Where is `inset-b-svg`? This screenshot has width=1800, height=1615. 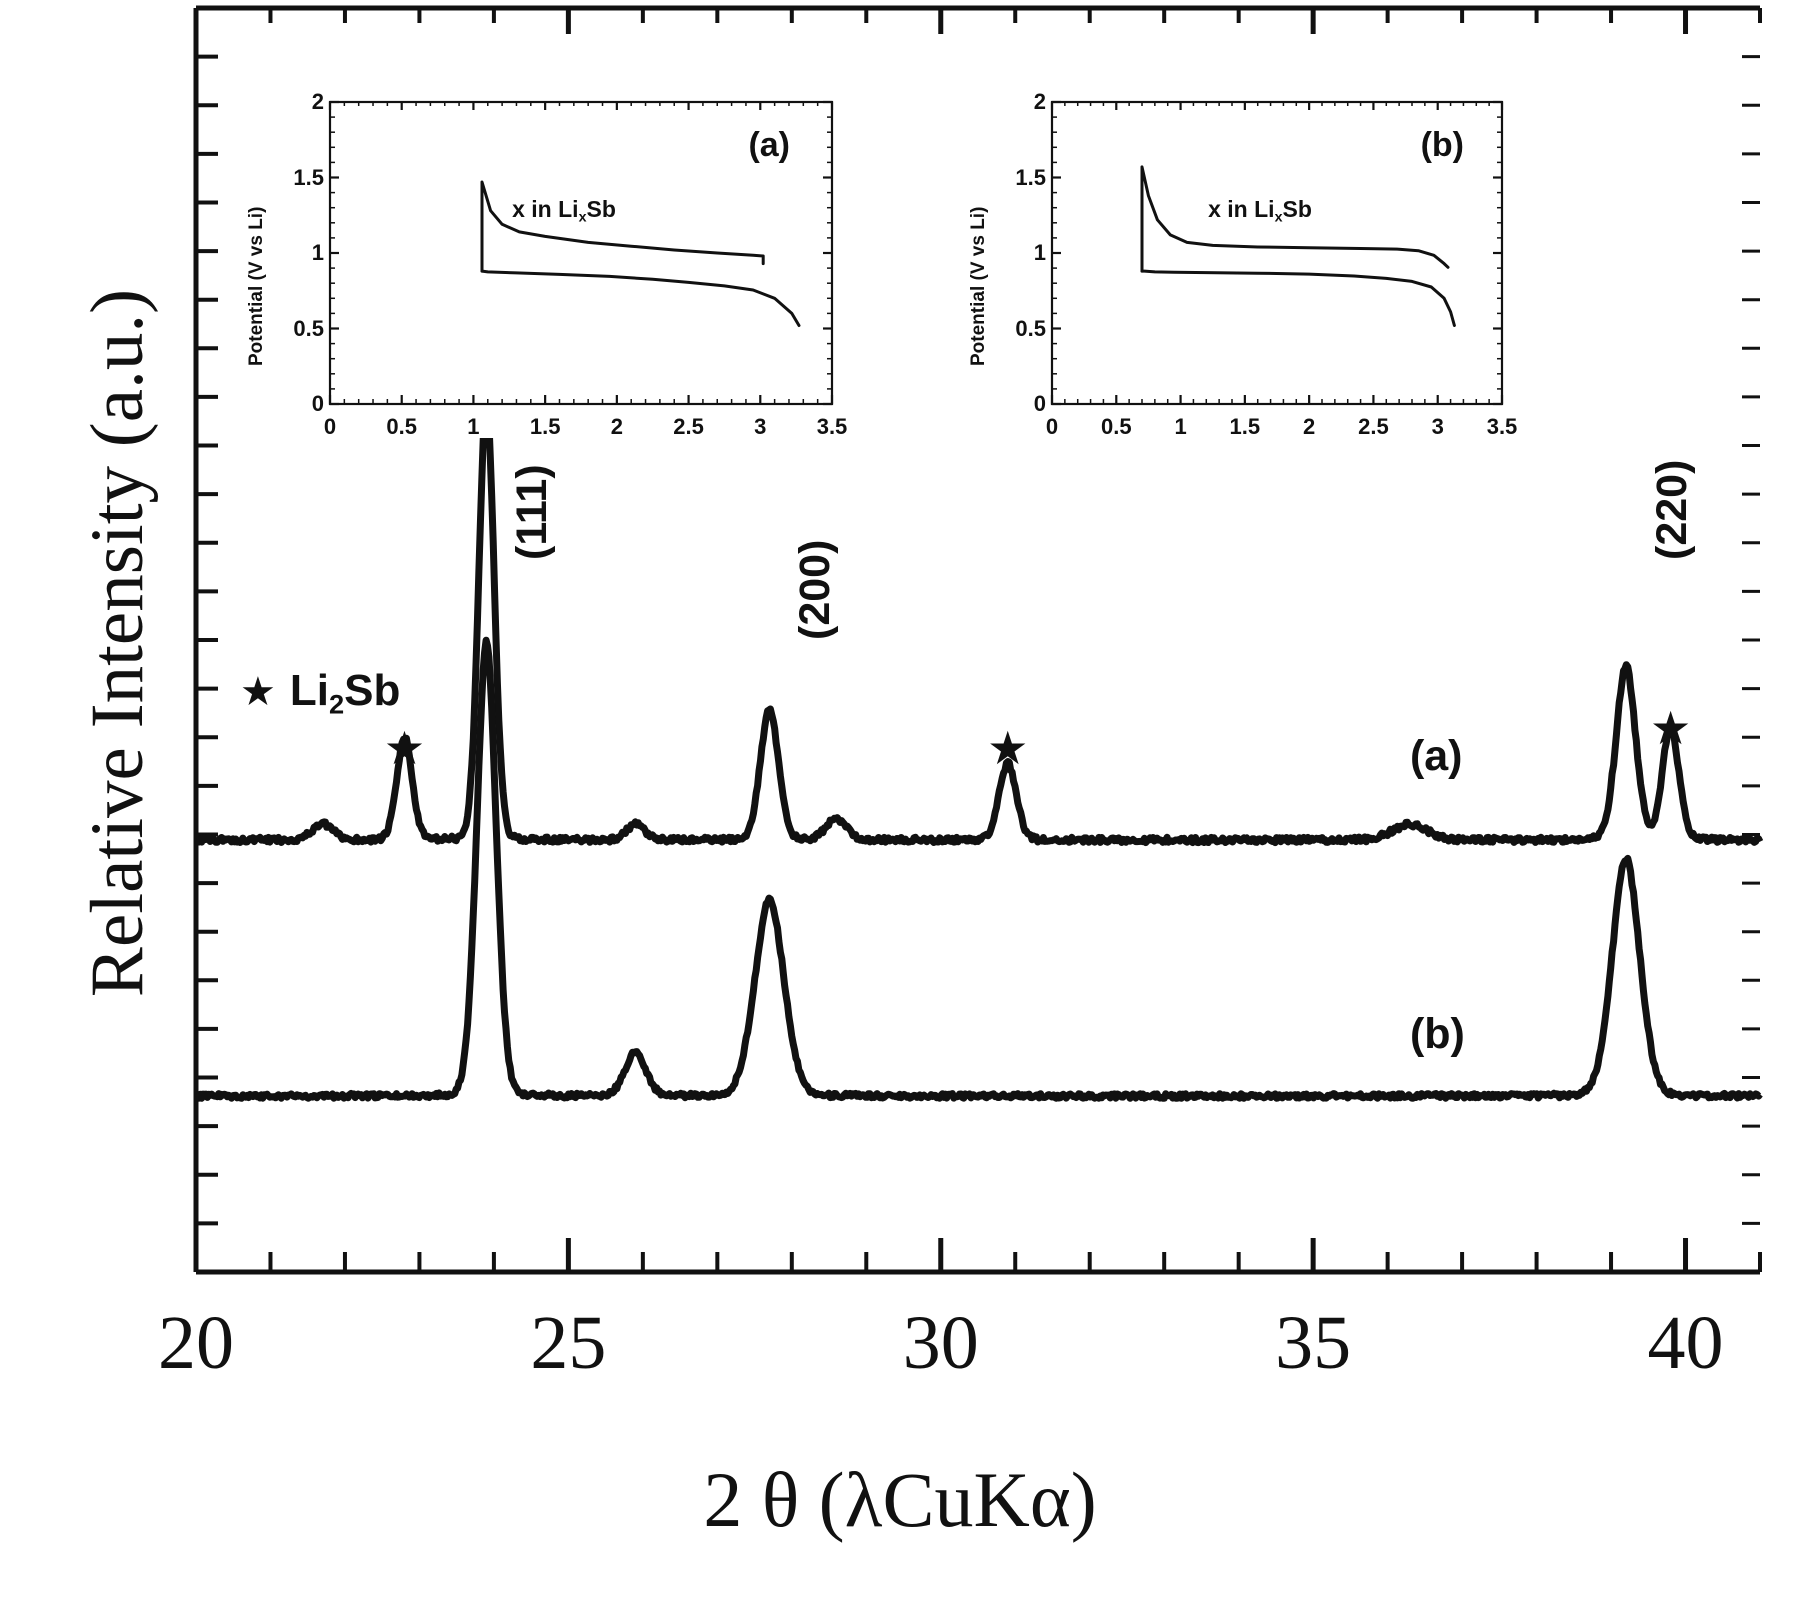
inset-b-svg is located at coordinates (1277, 253).